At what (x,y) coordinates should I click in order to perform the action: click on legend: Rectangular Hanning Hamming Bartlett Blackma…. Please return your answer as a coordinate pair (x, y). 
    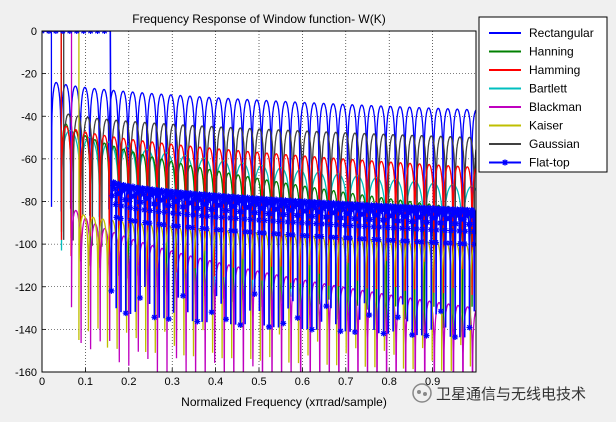
    Looking at the image, I should click on (543, 94).